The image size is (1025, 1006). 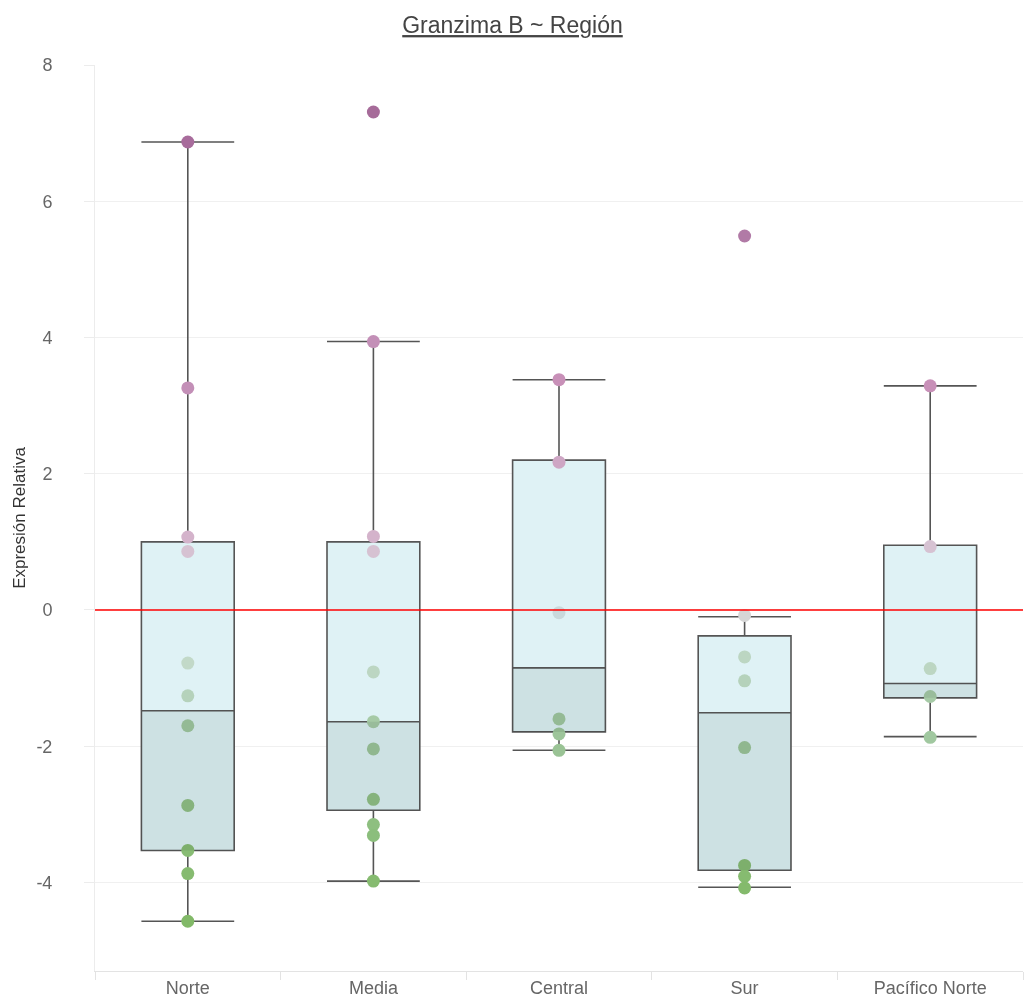 I want to click on x-tick-label: Central, so click(x=559, y=987).